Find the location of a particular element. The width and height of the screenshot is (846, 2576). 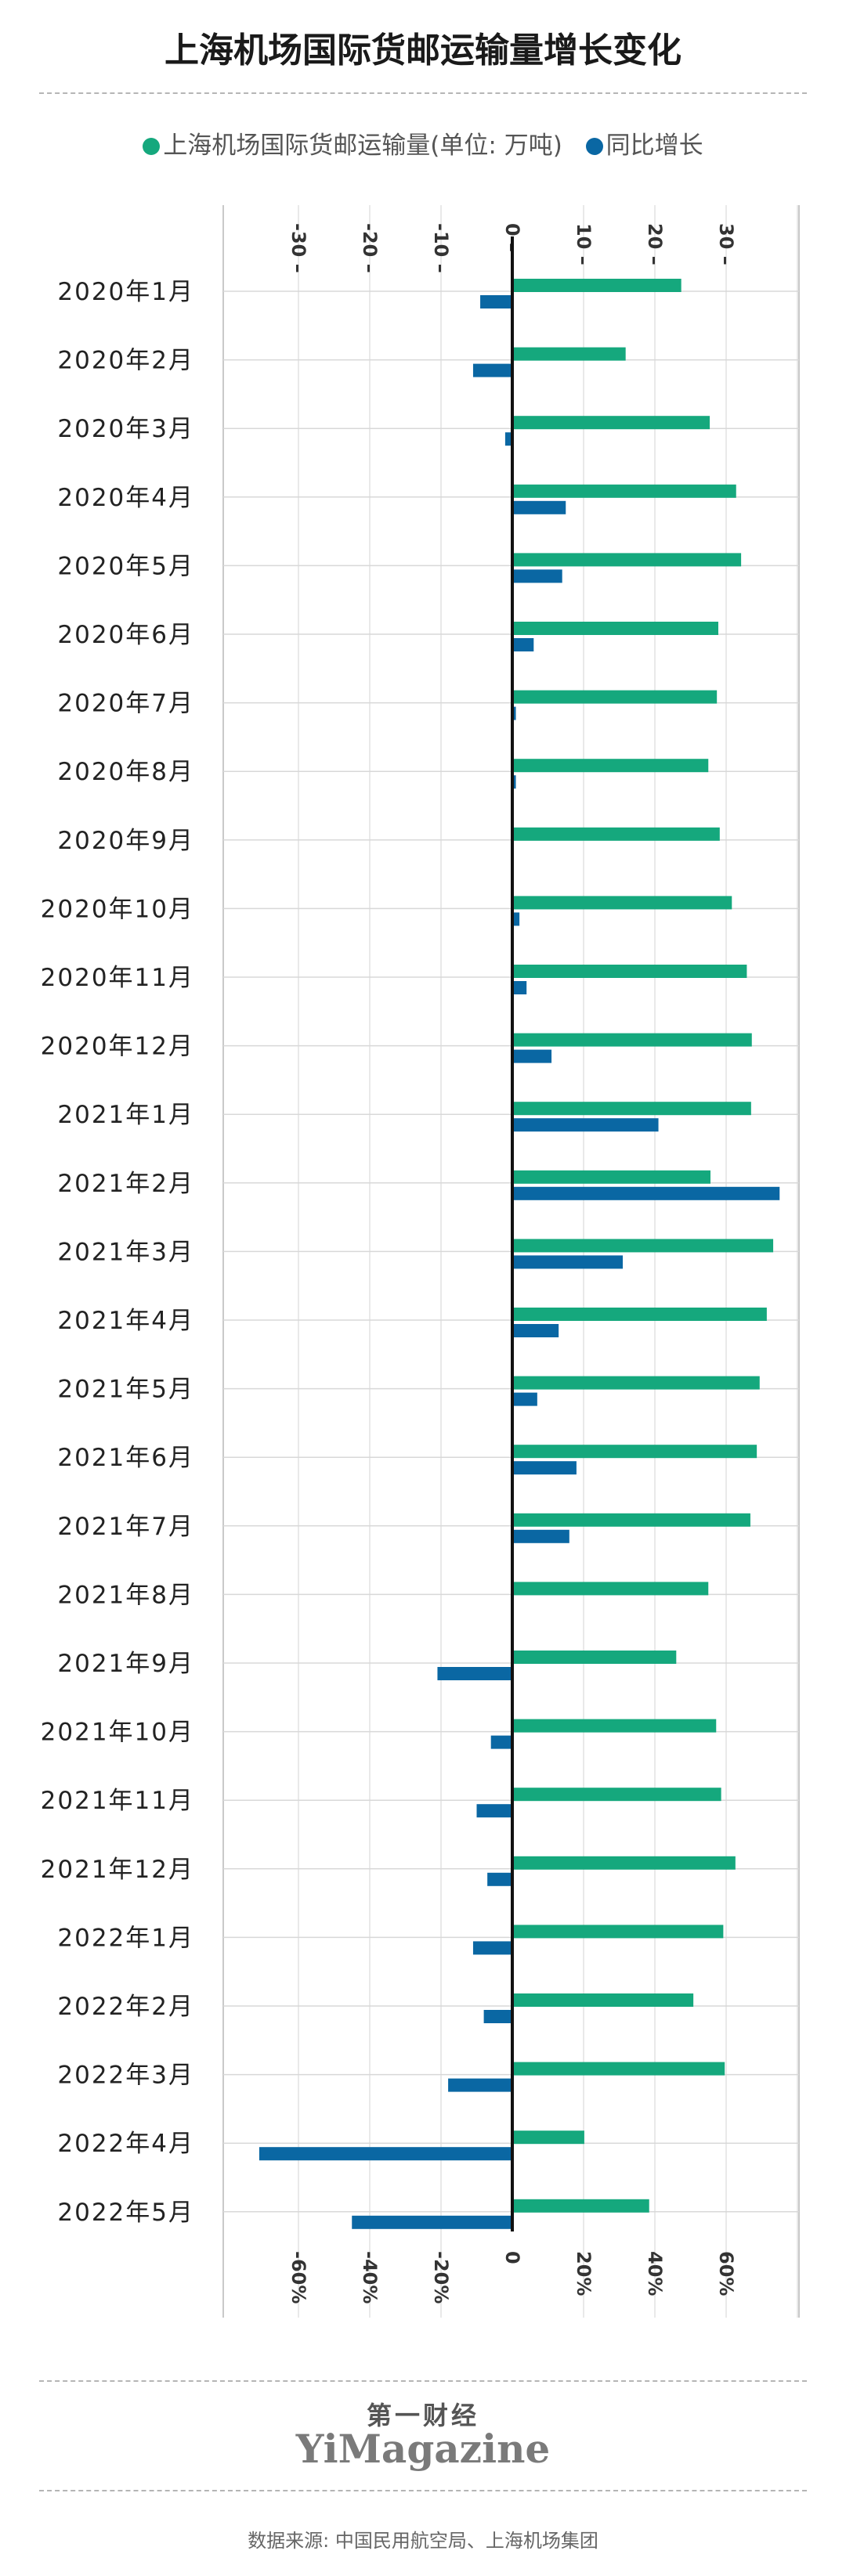

category-label: 2021年9月 is located at coordinates (125, 1664).